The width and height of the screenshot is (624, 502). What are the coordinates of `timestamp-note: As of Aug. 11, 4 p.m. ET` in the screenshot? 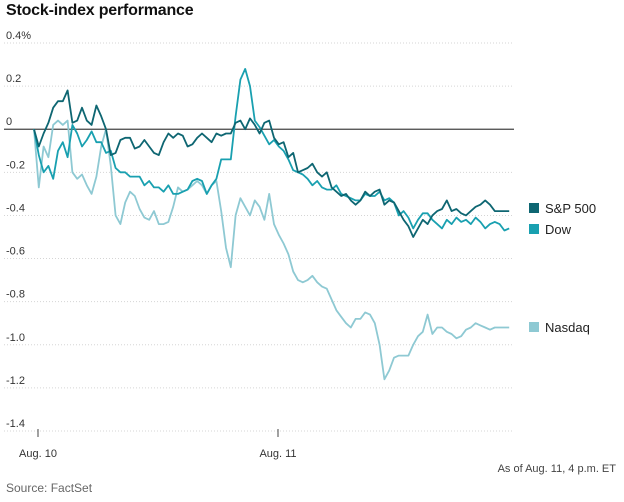 It's located at (556, 469).